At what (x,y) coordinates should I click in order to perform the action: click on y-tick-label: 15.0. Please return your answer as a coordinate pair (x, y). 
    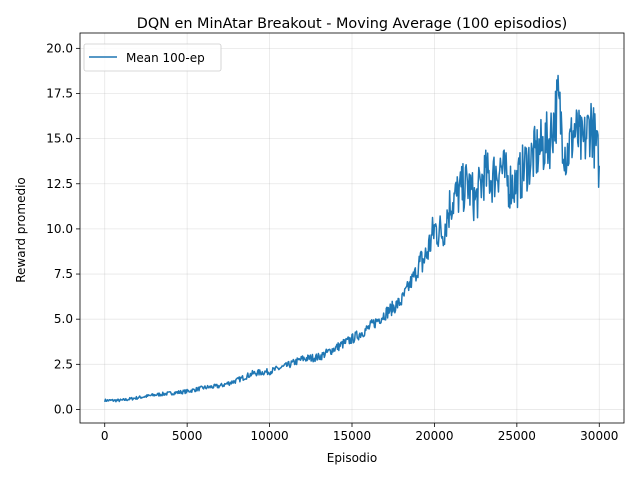
    Looking at the image, I should click on (59, 139).